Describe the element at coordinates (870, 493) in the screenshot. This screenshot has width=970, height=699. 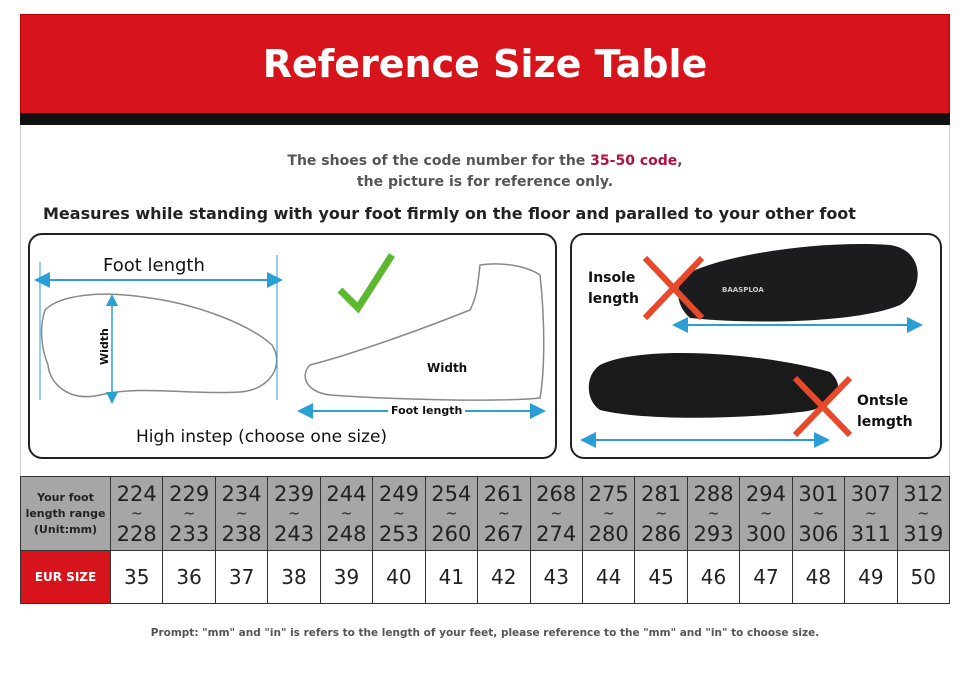
I see `range-min: 307` at that location.